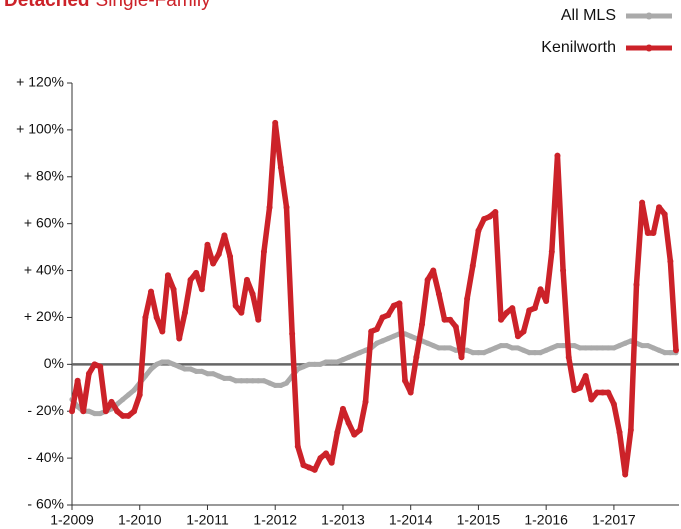 The width and height of the screenshot is (681, 529). I want to click on x-tick-label: 1-2016, so click(546, 520).